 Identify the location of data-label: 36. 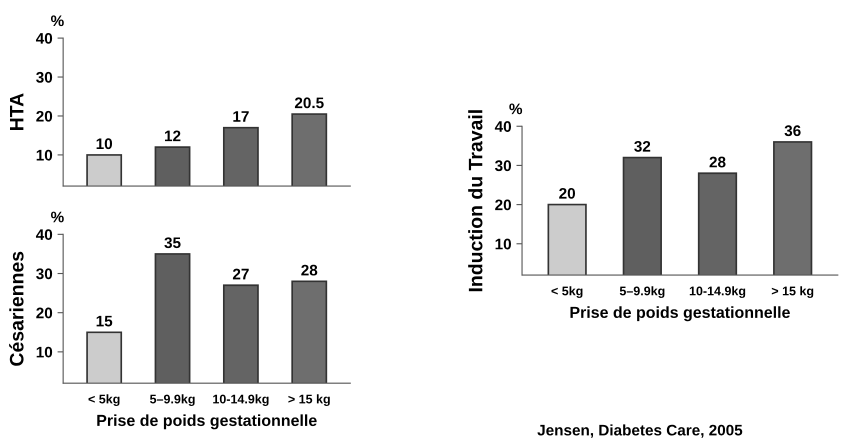
(792, 130).